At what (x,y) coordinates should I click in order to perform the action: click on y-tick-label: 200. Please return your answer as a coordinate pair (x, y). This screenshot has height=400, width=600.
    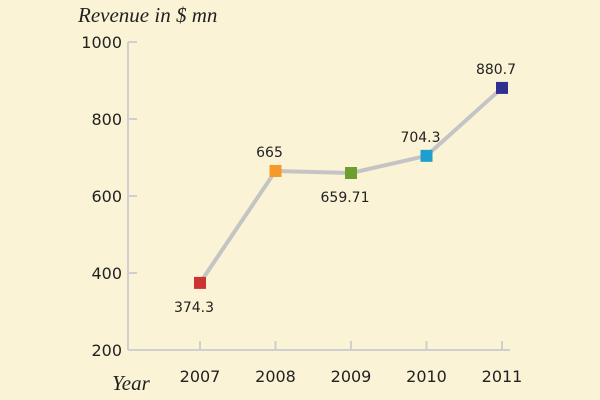
    Looking at the image, I should click on (106, 350).